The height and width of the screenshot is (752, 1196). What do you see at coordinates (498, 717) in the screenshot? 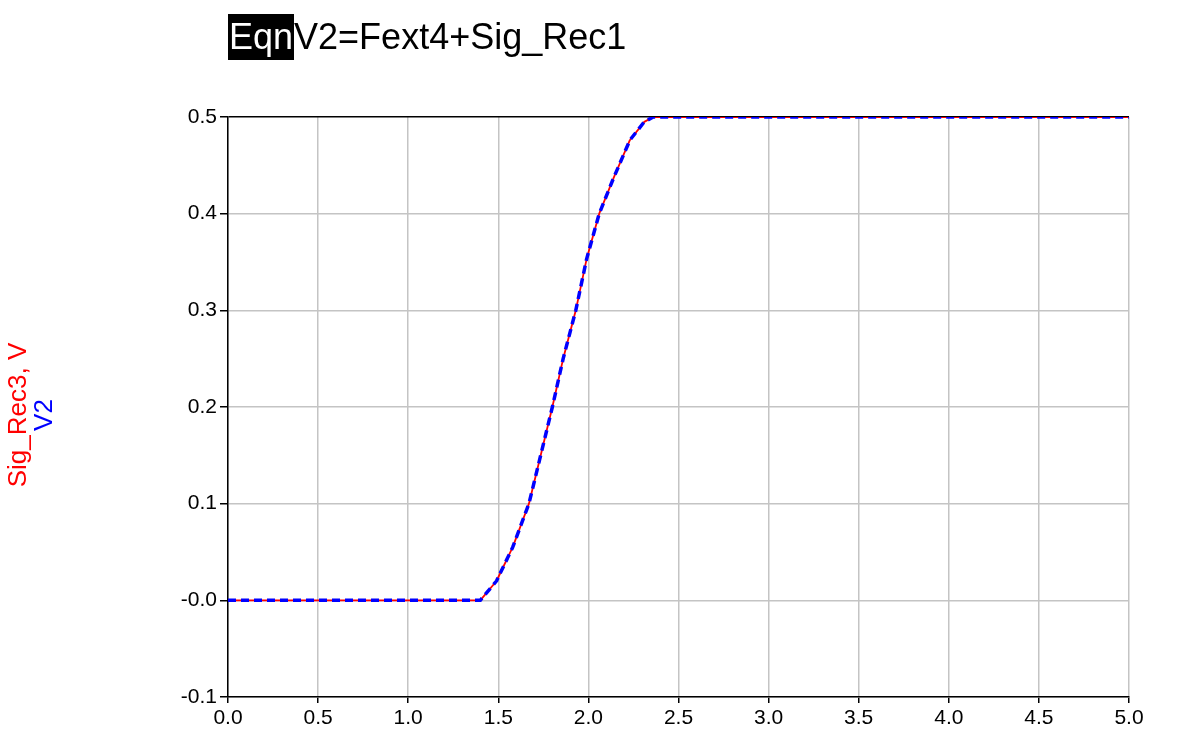
I see `x-tick-label: 1.5` at bounding box center [498, 717].